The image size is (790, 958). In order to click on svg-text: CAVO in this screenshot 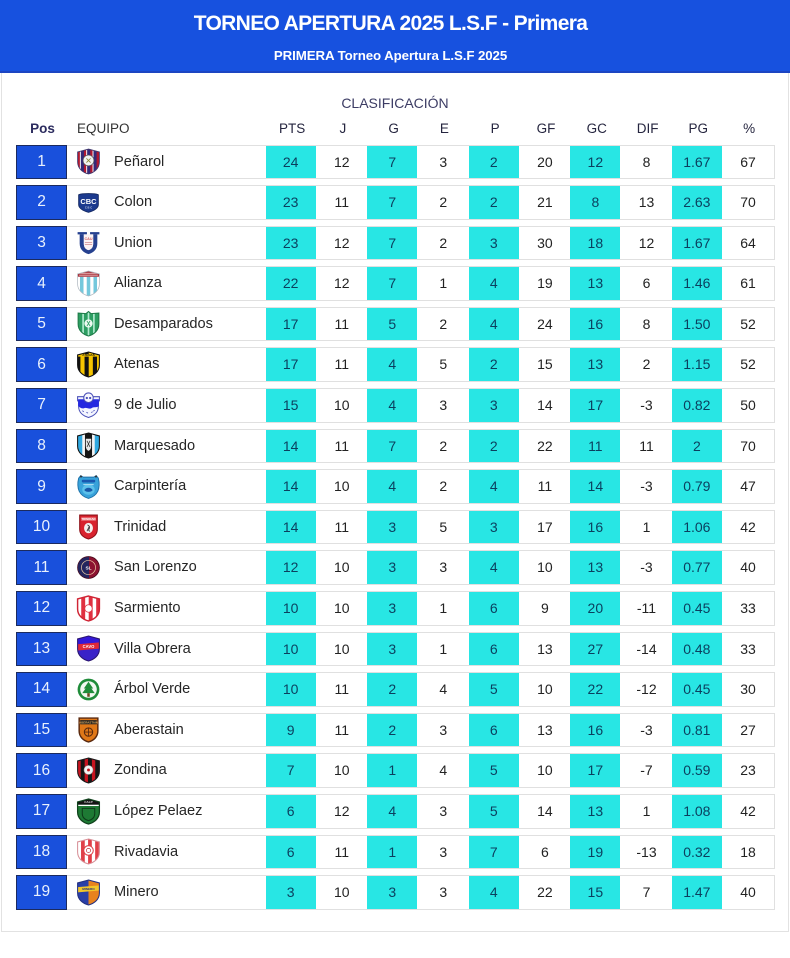, I will do `click(89, 646)`.